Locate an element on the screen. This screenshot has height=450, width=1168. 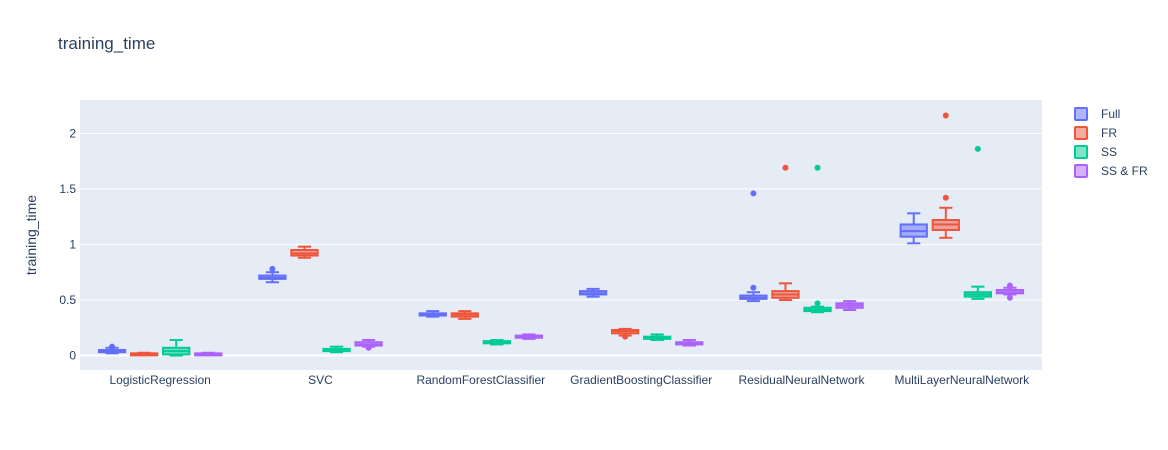
y-tick-label: 1.5 is located at coordinates (67, 189).